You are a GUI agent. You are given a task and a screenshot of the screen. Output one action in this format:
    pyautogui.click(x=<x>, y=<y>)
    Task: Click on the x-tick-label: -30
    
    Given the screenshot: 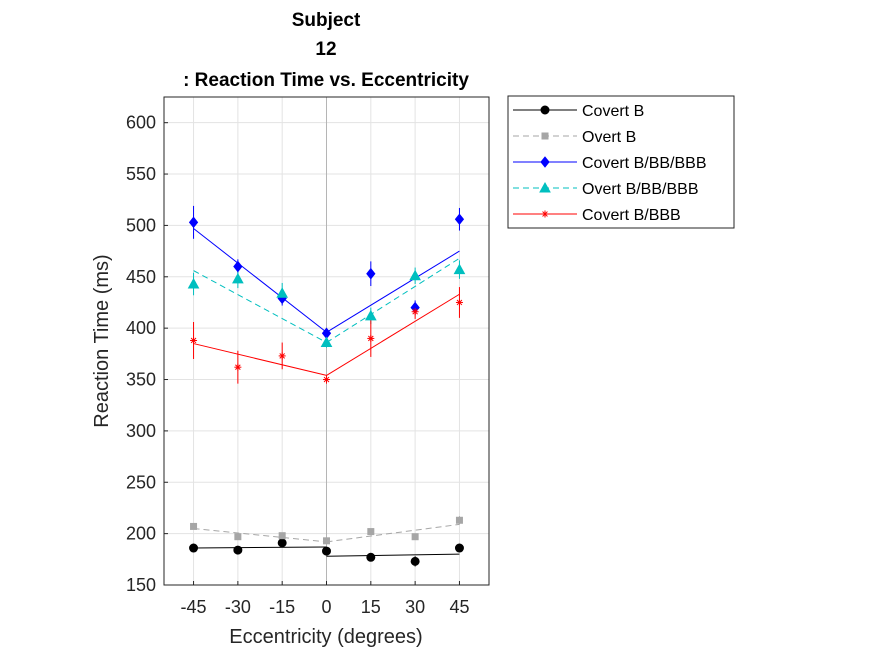 What is the action you would take?
    pyautogui.click(x=238, y=607)
    